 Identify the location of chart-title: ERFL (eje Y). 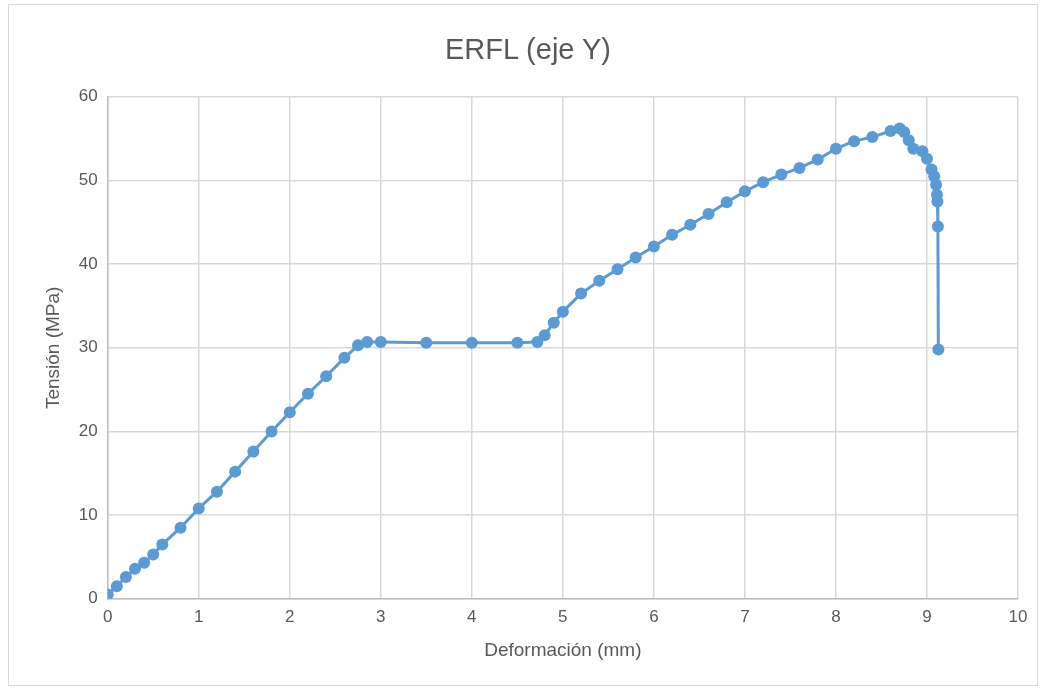
(528, 49).